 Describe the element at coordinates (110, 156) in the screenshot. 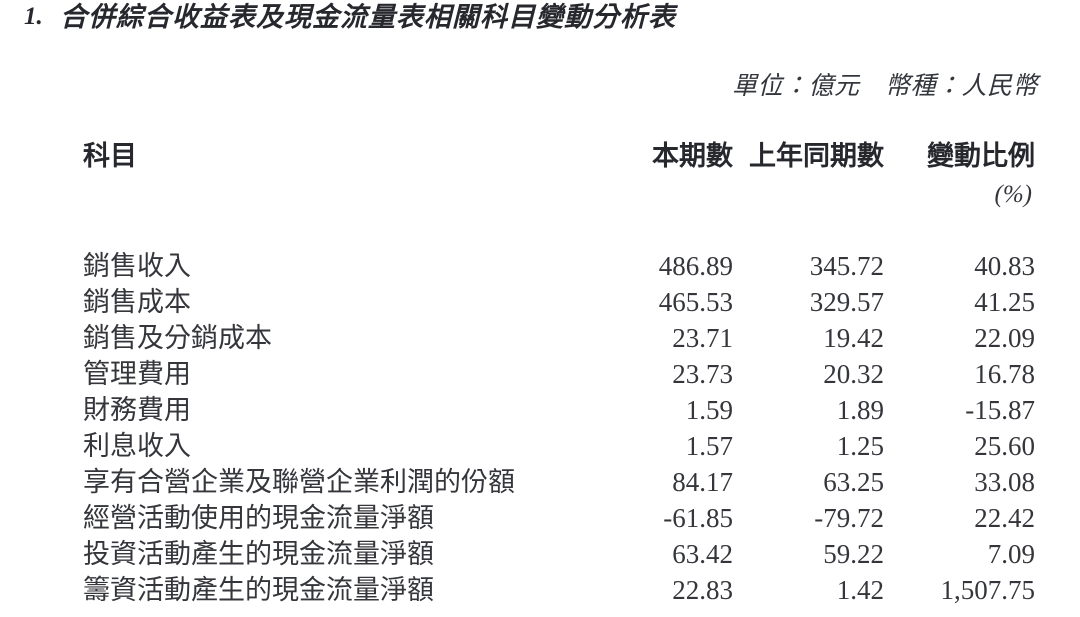

I see `column-header-subject: 科目` at that location.